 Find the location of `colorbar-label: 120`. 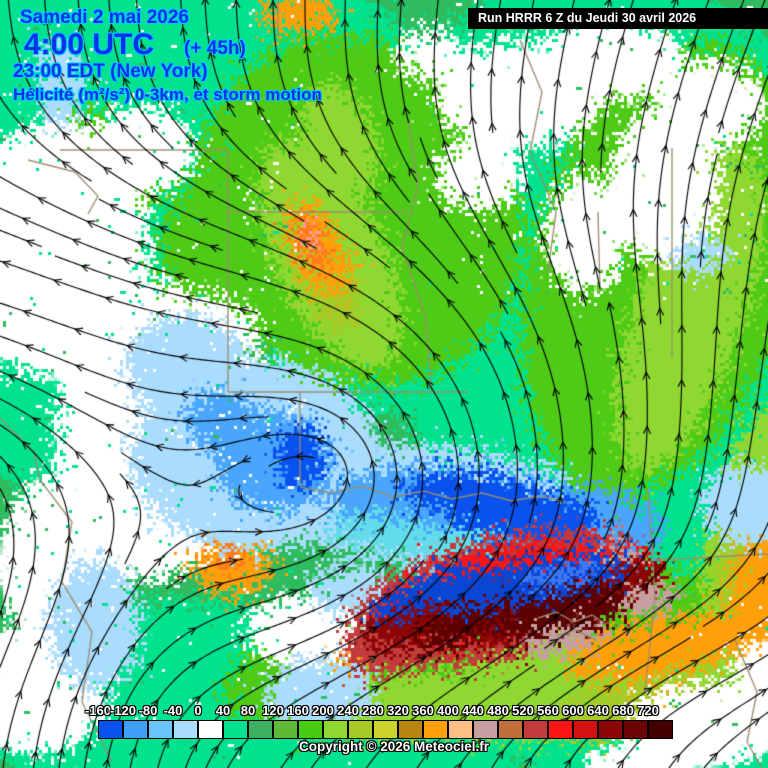

colorbar-label: 120 is located at coordinates (273, 710).